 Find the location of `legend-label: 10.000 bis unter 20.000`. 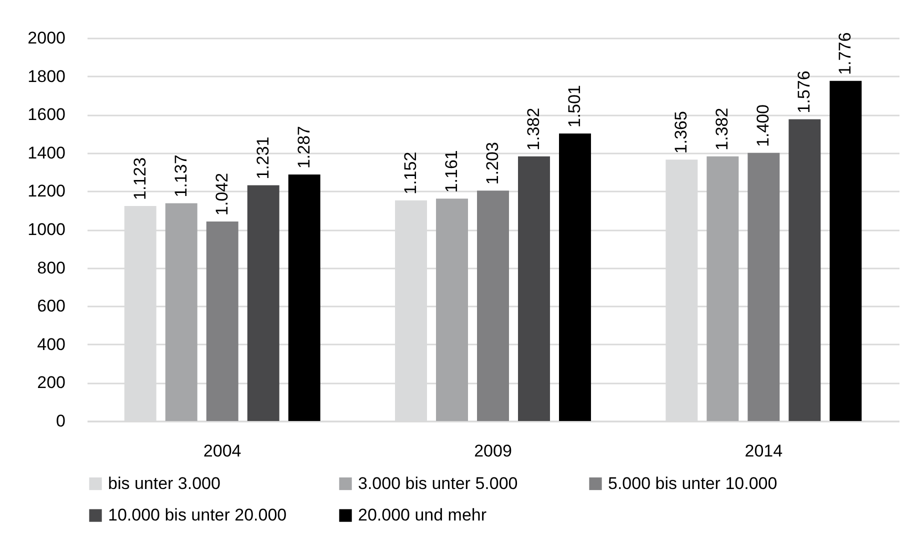

legend-label: 10.000 bis unter 20.000 is located at coordinates (197, 515).